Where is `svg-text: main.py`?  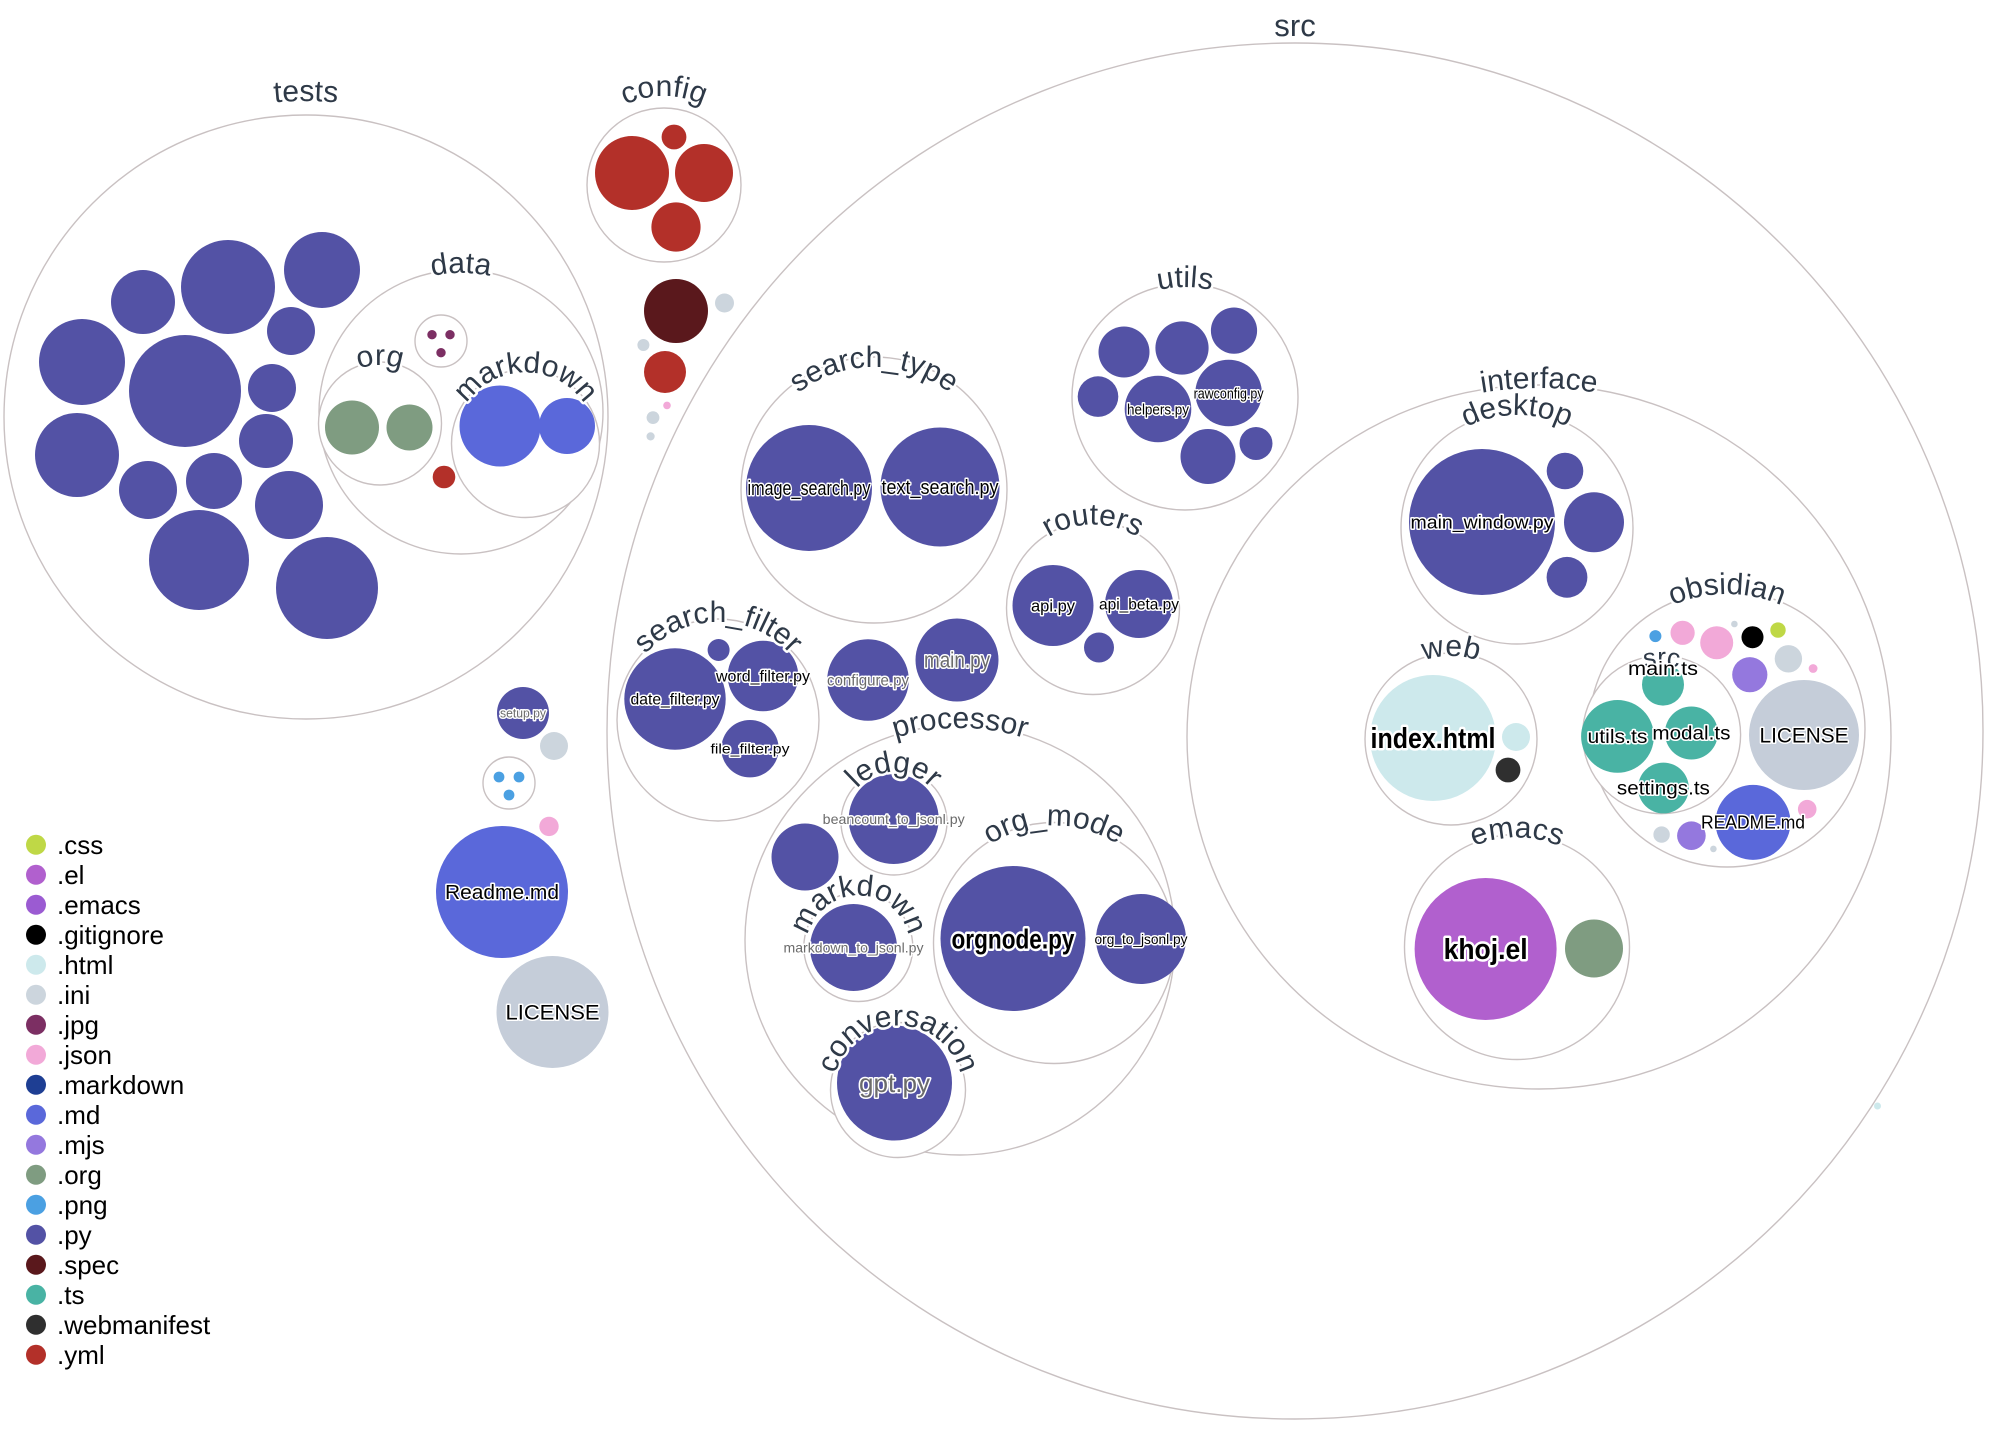 svg-text: main.py is located at coordinates (957, 660).